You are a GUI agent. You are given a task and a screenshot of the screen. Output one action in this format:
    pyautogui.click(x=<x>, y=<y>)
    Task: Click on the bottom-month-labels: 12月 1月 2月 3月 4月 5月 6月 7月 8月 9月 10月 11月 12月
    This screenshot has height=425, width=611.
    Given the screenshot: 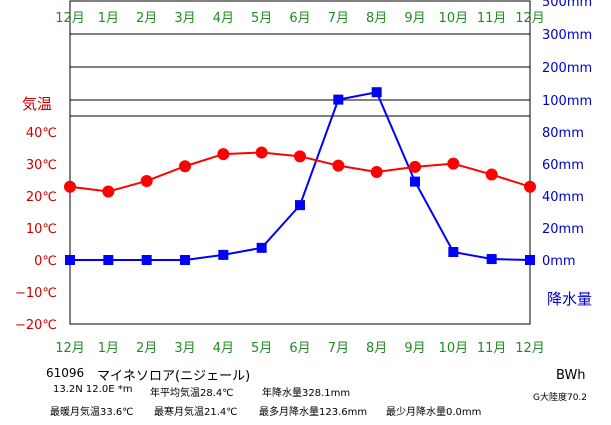 What is the action you would take?
    pyautogui.click(x=300, y=348)
    